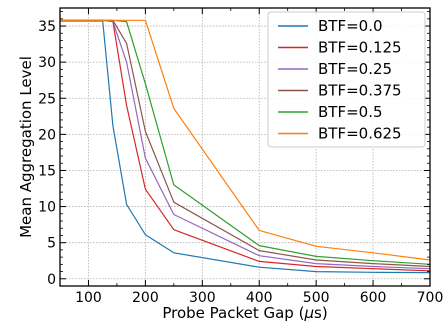  Describe the element at coordinates (259, 298) in the screenshot. I see `x-tick-label: 400` at that location.